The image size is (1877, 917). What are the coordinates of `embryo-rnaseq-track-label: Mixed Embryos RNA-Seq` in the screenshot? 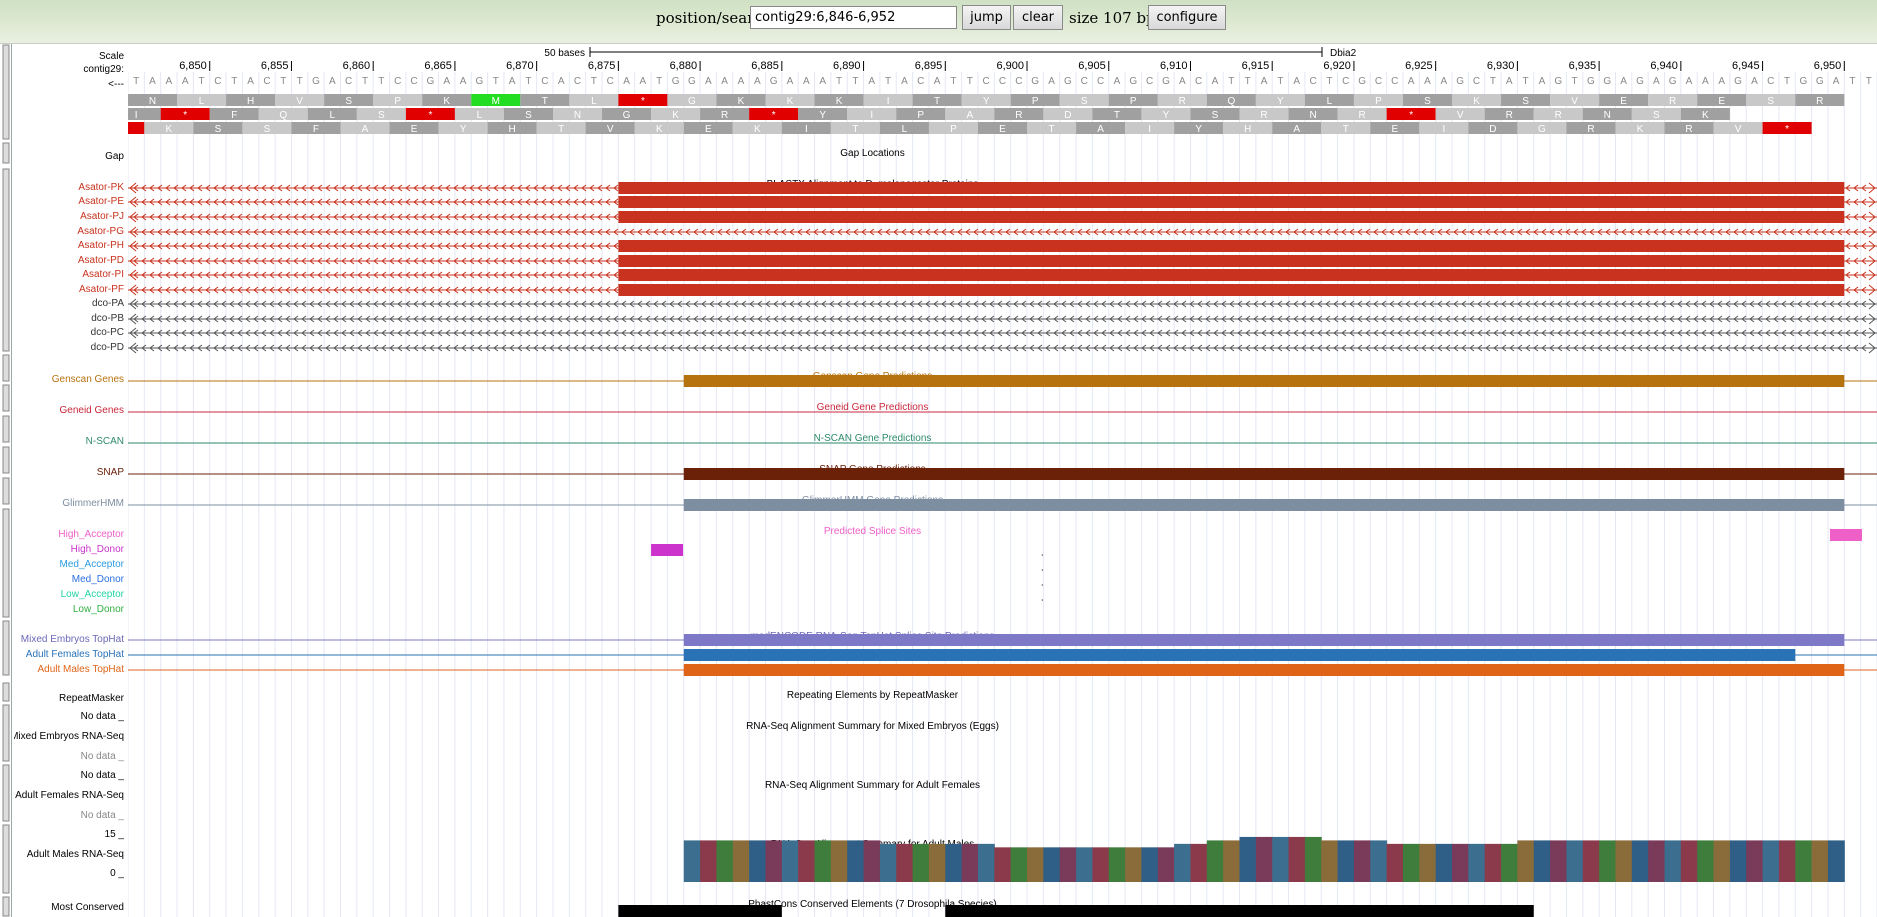 It's located at (69, 736).